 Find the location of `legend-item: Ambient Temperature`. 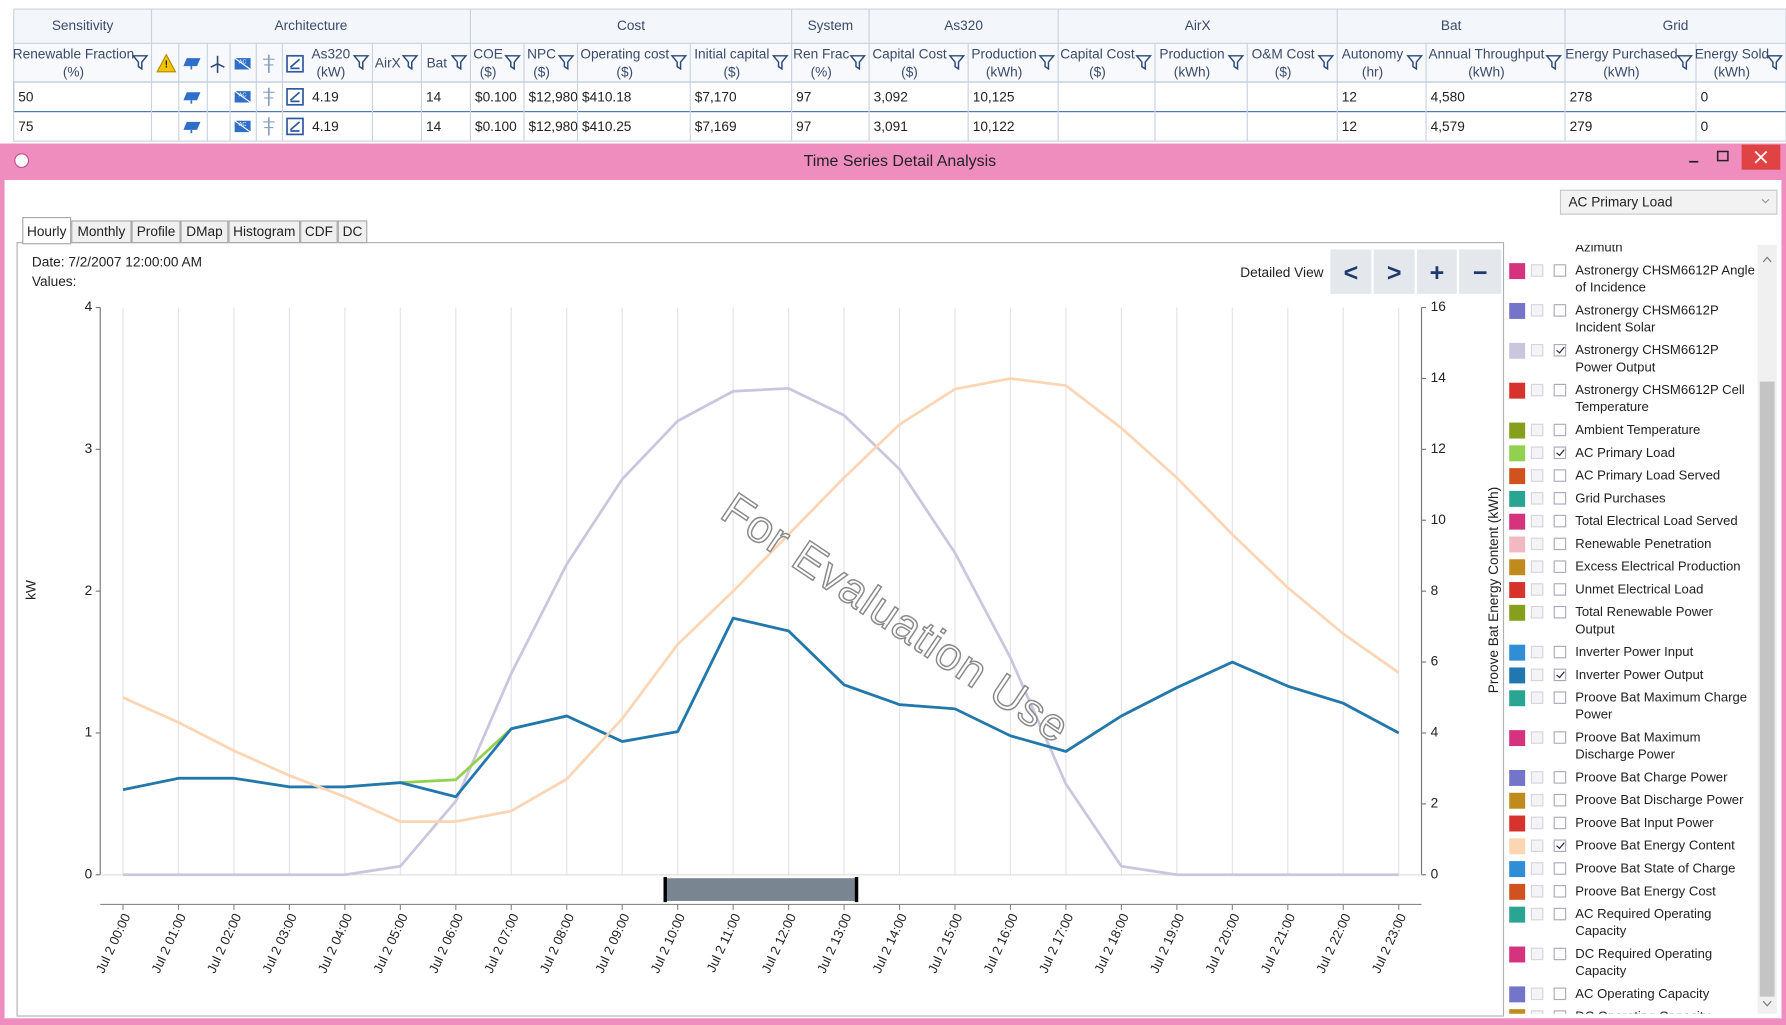

legend-item: Ambient Temperature is located at coordinates (1631, 430).